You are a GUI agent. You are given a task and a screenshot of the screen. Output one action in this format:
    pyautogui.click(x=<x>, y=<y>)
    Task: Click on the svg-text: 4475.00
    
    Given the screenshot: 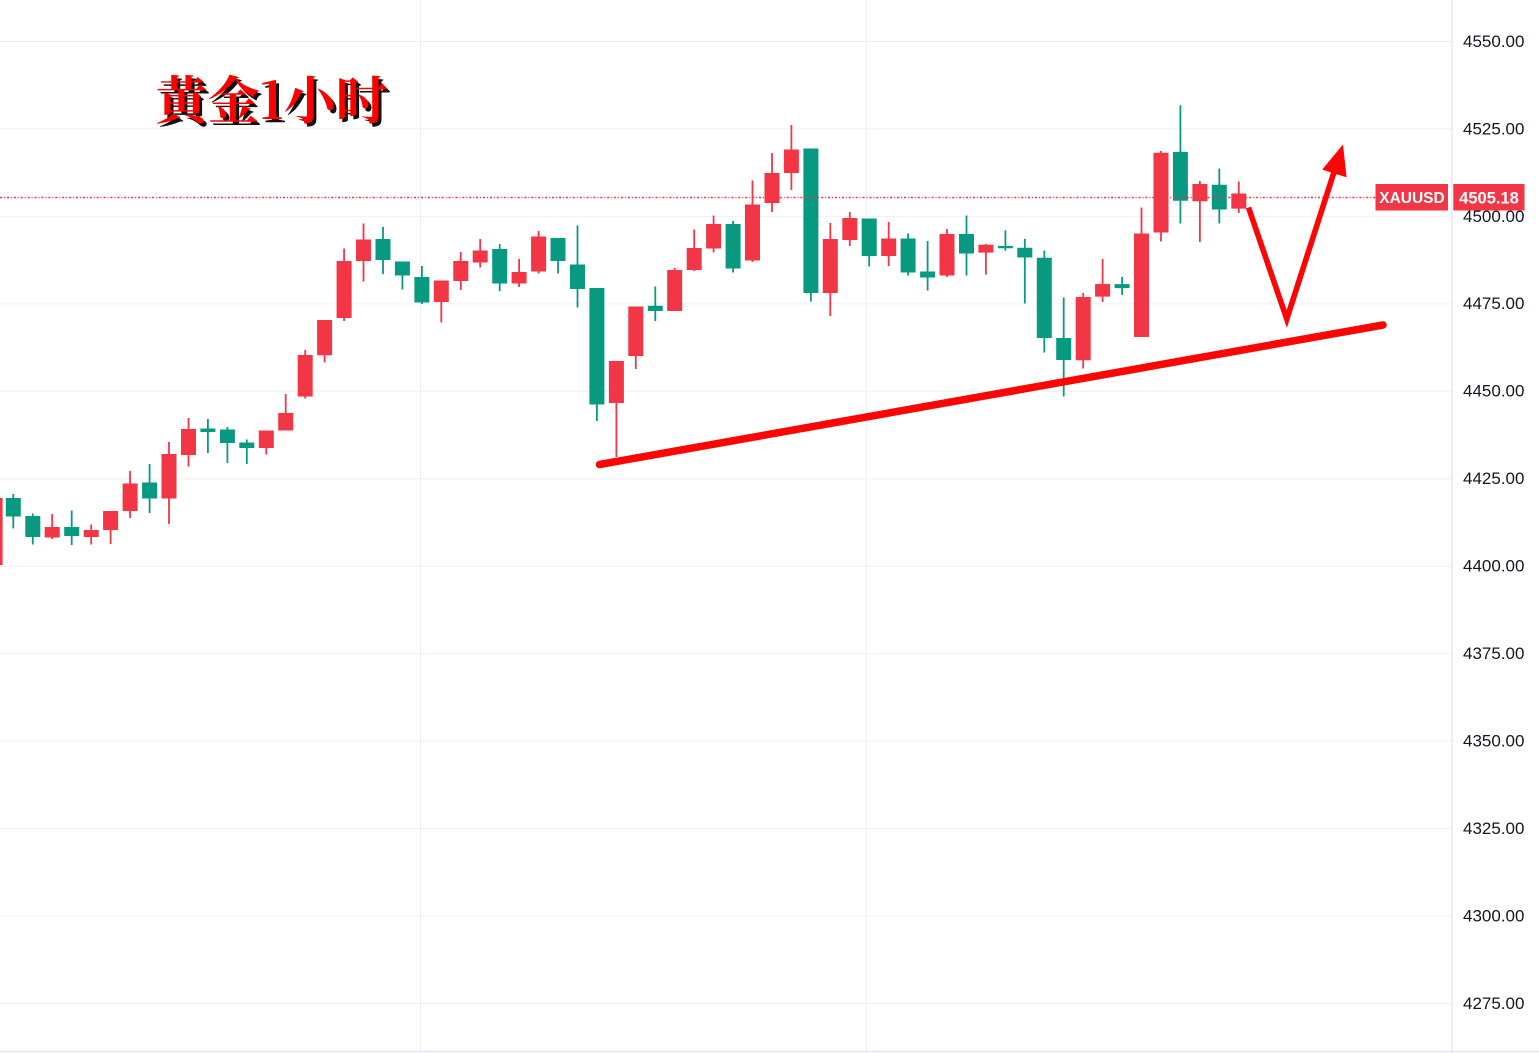 What is the action you would take?
    pyautogui.click(x=1493, y=303)
    